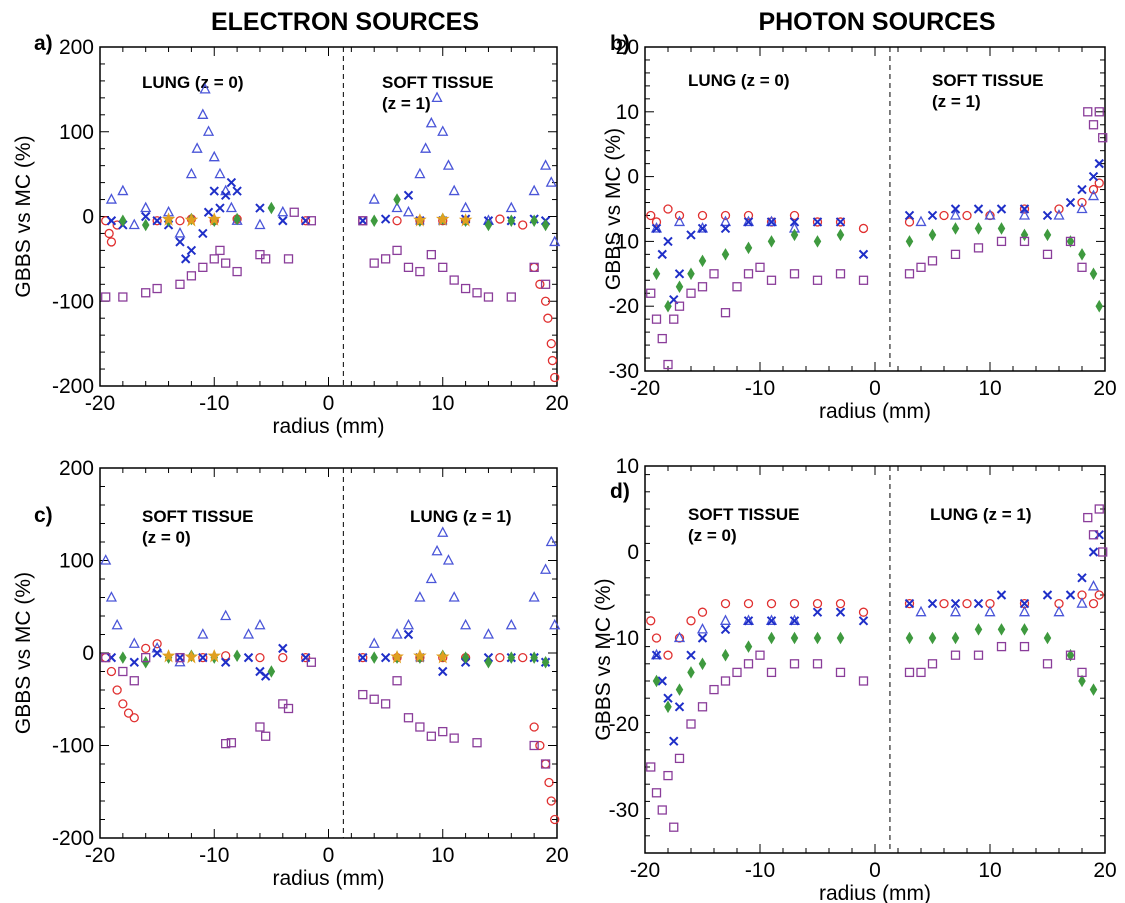 The image size is (1125, 903). What do you see at coordinates (633, 177) in the screenshot?
I see `y-tick-label: 0` at bounding box center [633, 177].